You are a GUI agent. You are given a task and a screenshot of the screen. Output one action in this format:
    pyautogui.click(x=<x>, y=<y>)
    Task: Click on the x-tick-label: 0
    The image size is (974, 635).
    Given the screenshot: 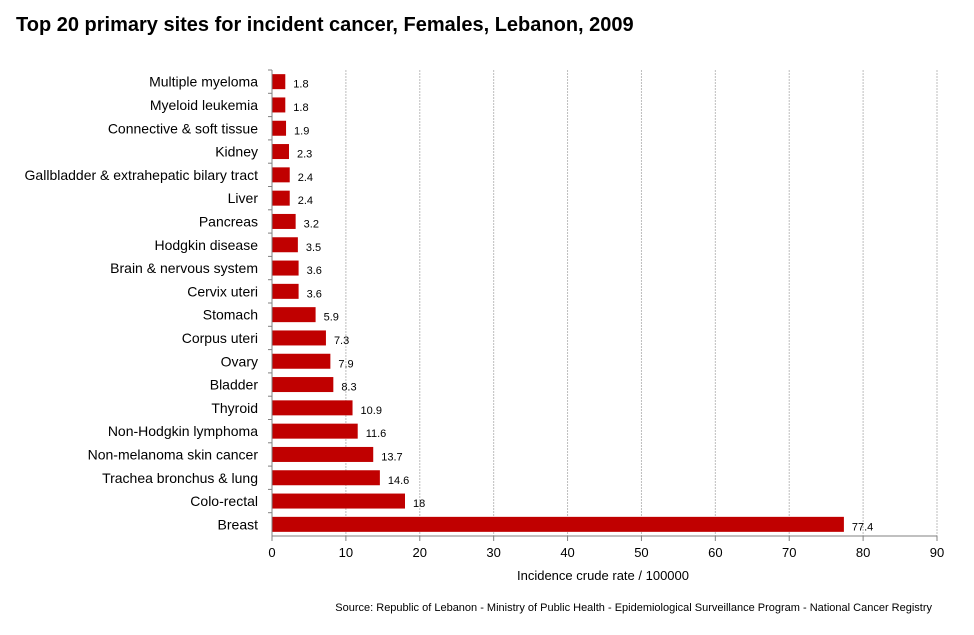 What is the action you would take?
    pyautogui.click(x=271, y=552)
    